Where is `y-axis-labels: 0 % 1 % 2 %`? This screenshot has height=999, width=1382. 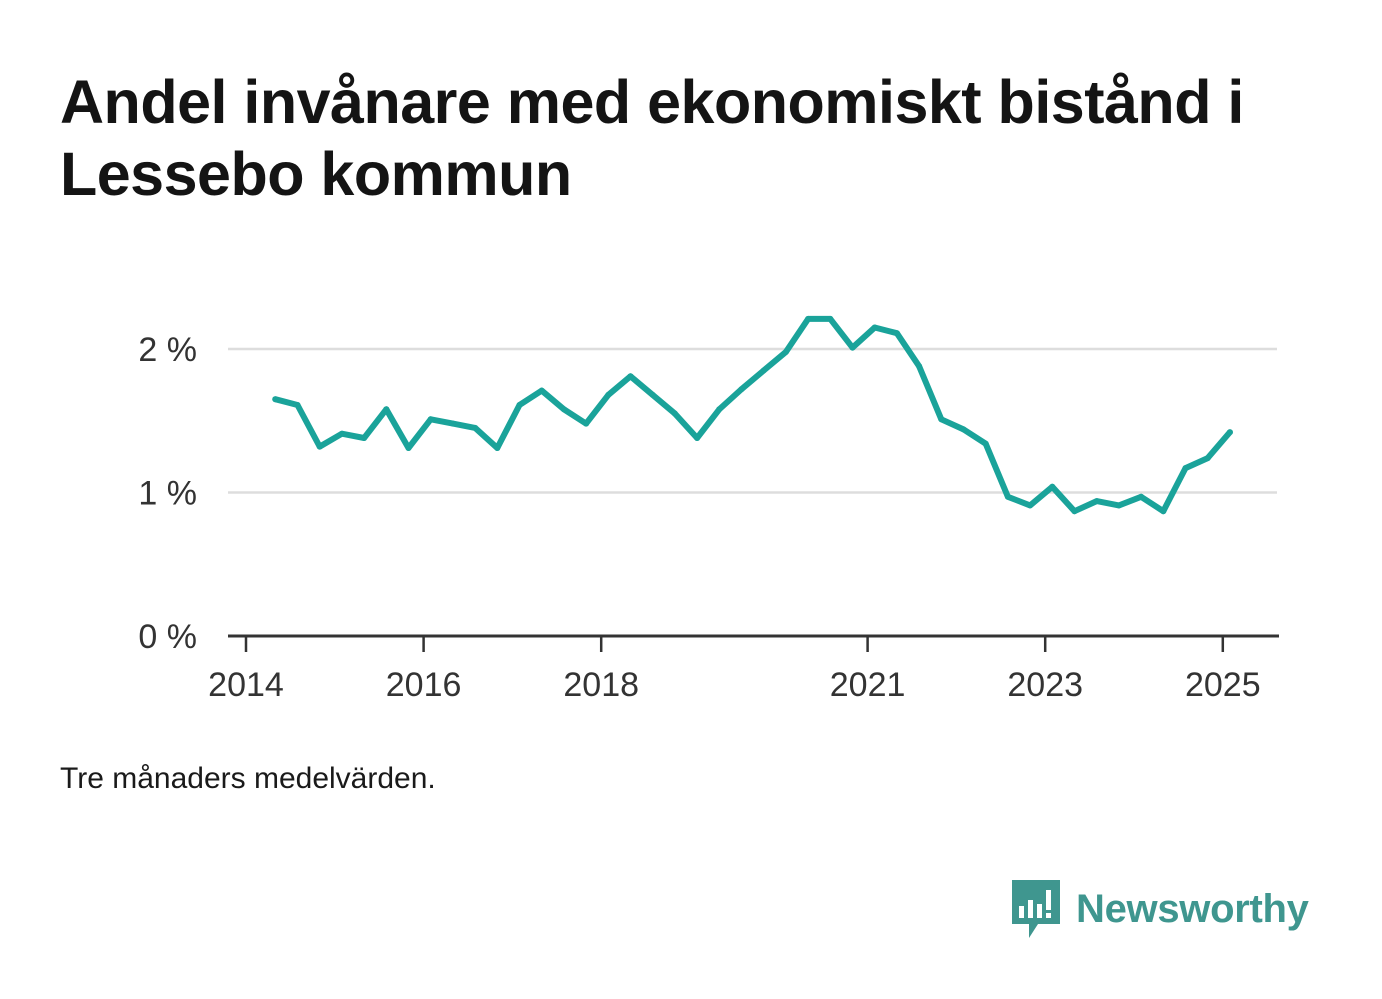
y-axis-labels: 0 % 1 % 2 % is located at coordinates (167, 493).